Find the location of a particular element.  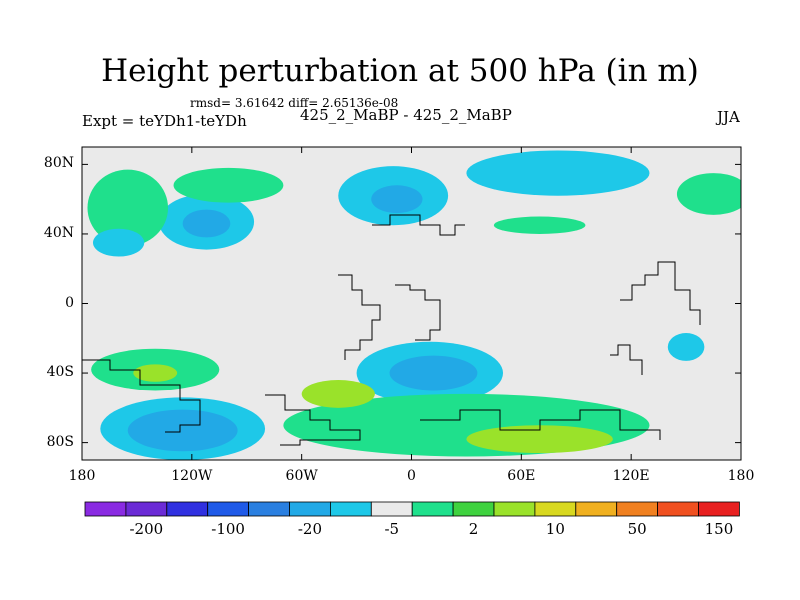

ytick-label: 0 is located at coordinates (69, 302).